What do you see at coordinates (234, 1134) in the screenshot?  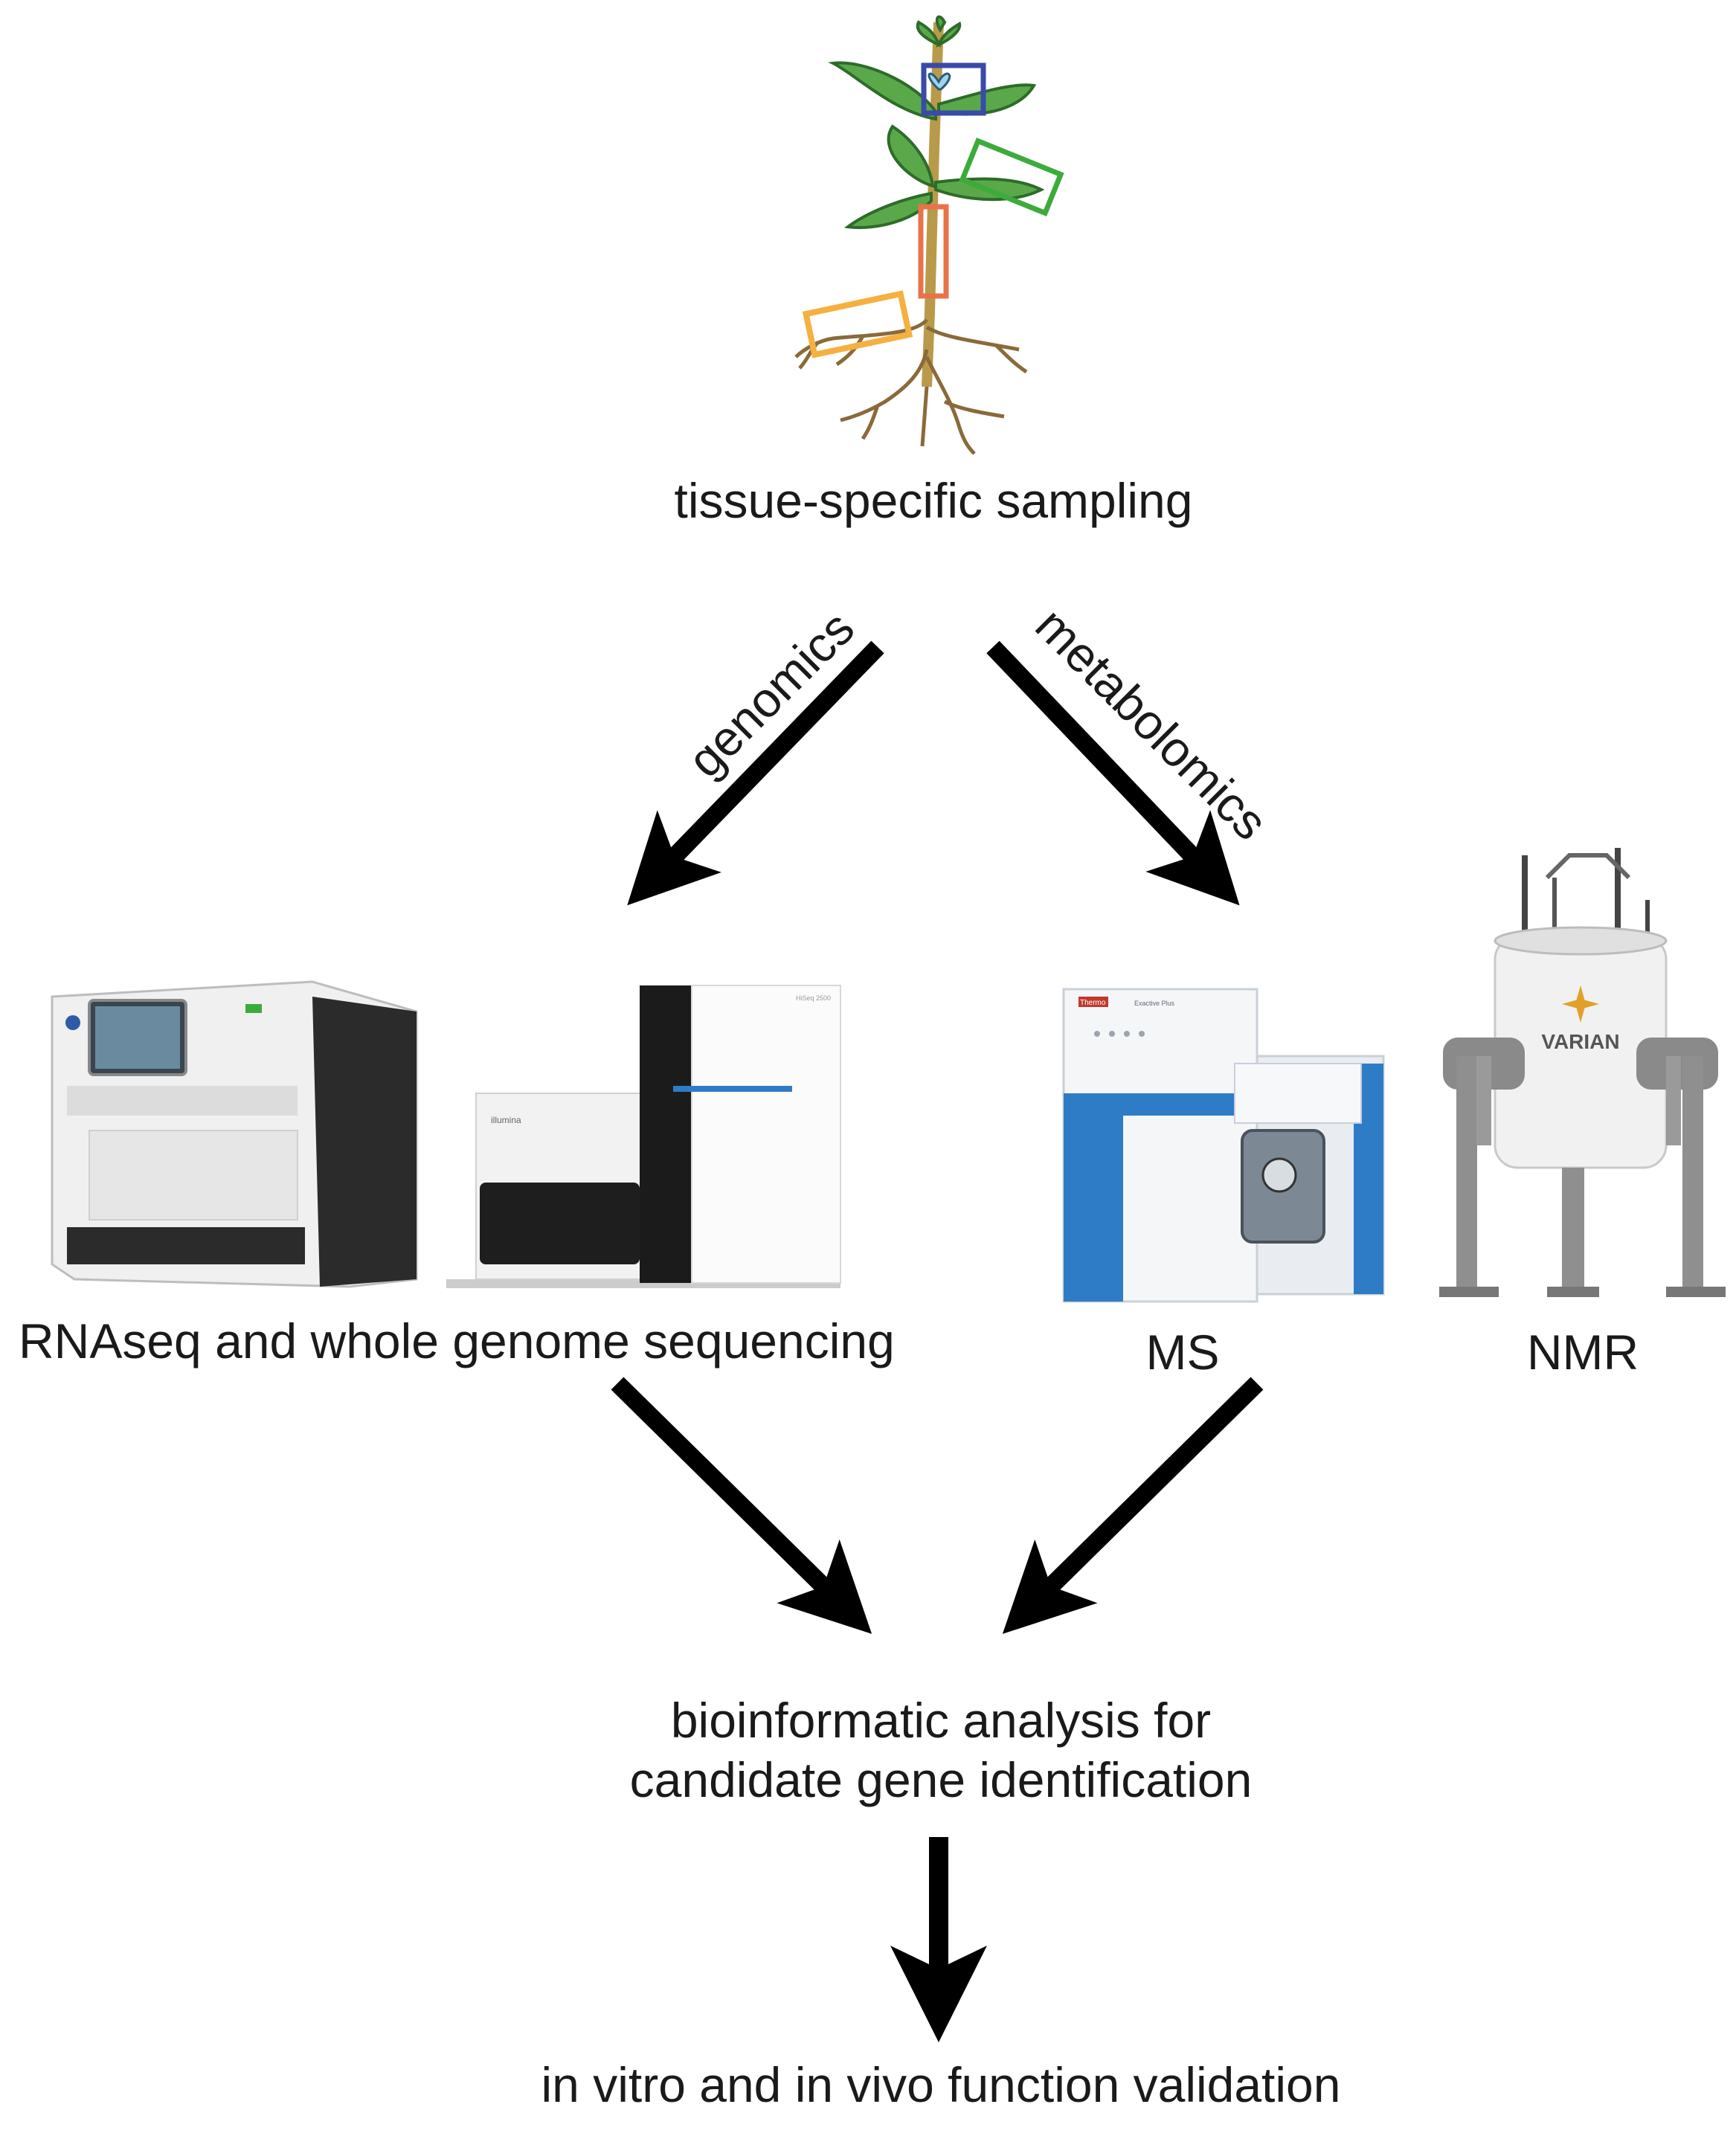 I see `sequencer-pacbio` at bounding box center [234, 1134].